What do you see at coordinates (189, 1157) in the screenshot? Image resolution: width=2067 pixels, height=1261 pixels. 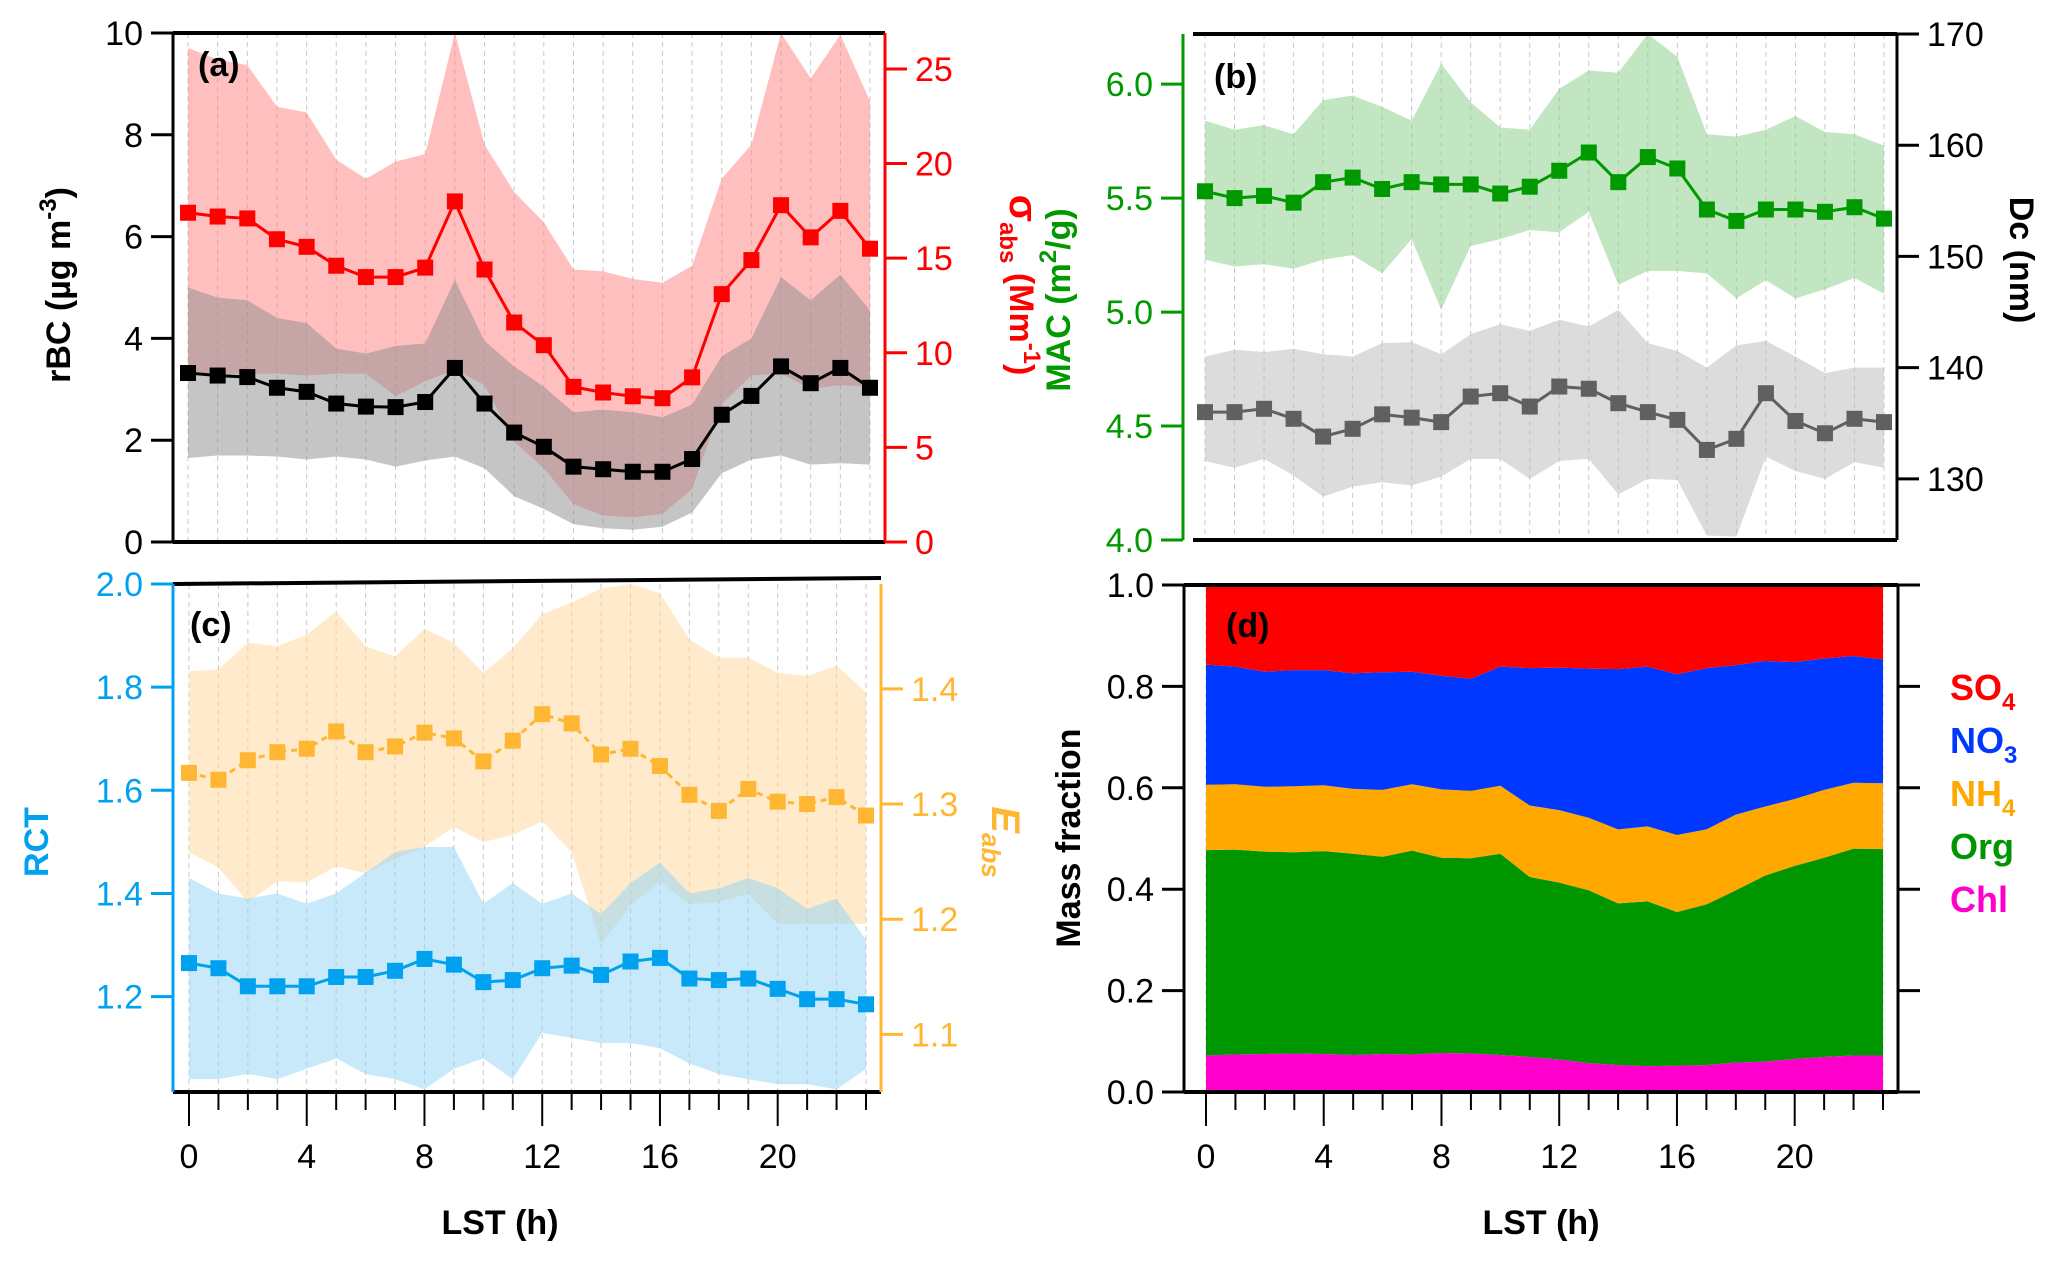 I see `x-axis-c-tick-label: 0` at bounding box center [189, 1157].